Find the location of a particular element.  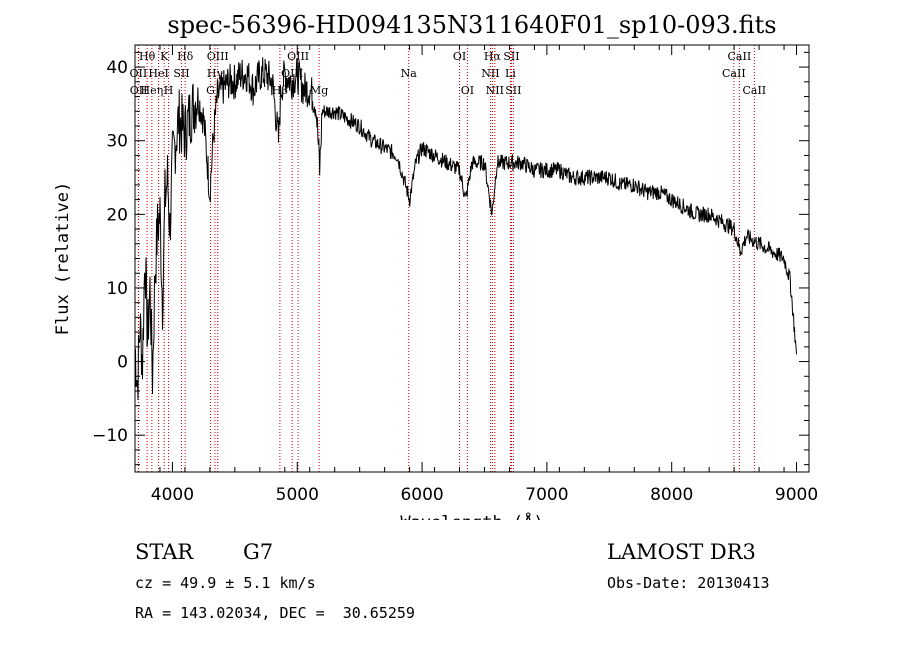

x-tick-label: 5000 is located at coordinates (297, 495).